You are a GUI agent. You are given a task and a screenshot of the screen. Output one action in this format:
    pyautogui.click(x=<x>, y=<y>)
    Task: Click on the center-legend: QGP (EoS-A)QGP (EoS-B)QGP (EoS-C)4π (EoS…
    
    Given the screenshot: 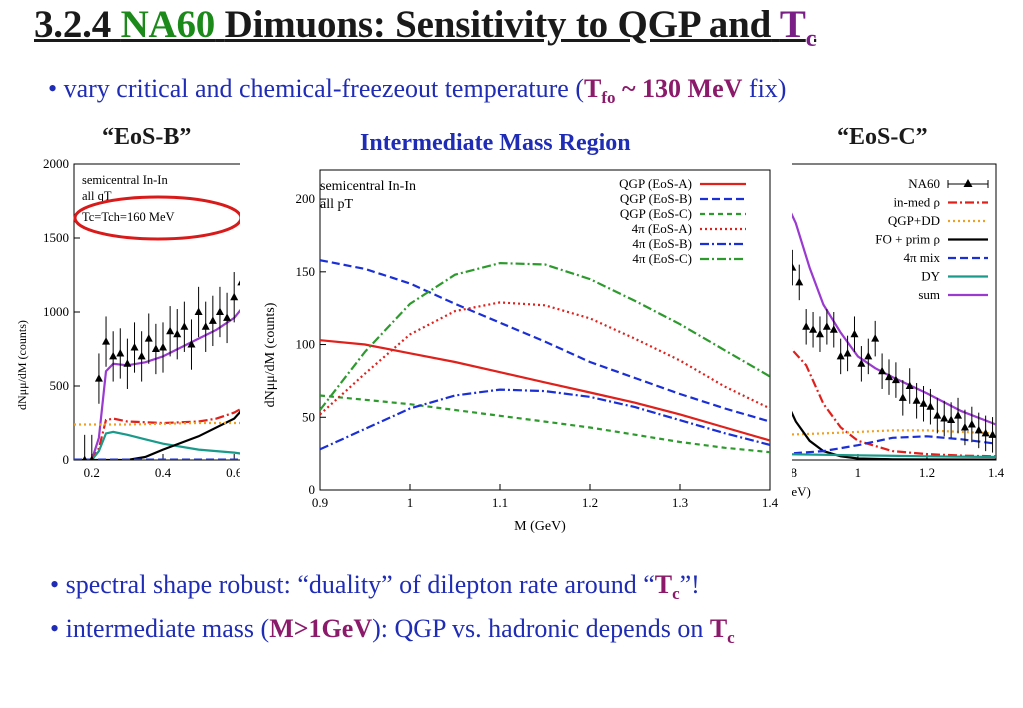 What is the action you would take?
    pyautogui.click(x=682, y=221)
    